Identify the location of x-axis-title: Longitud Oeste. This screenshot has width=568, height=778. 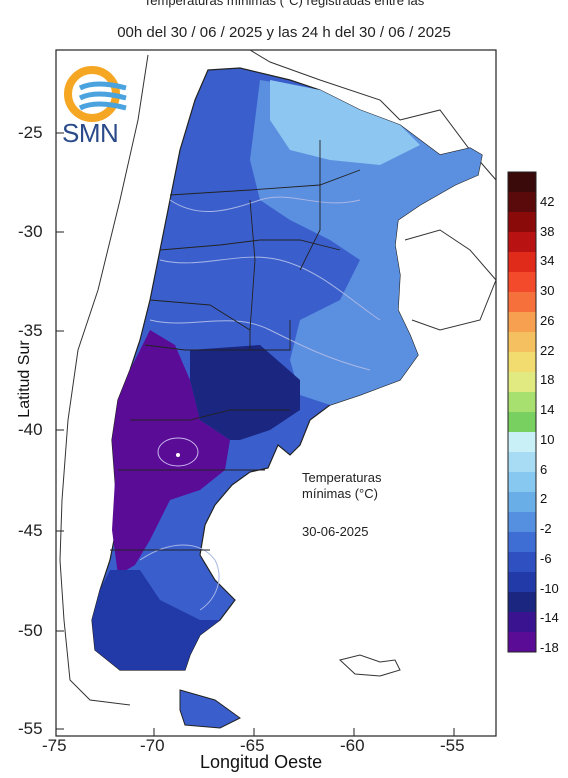
(261, 762).